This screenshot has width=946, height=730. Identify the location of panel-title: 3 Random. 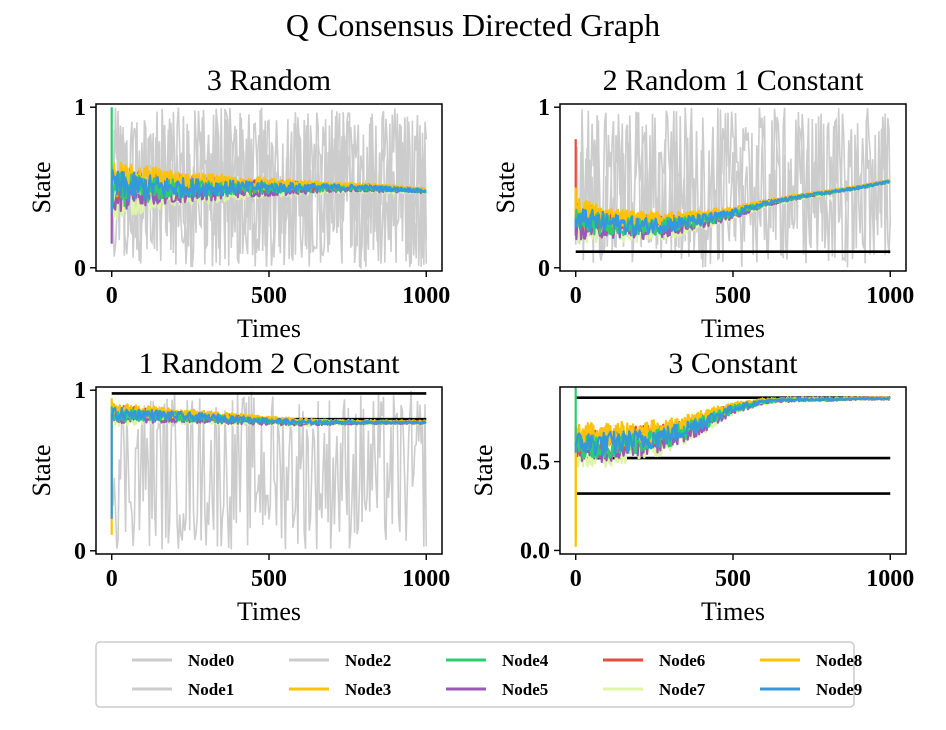
(269, 80).